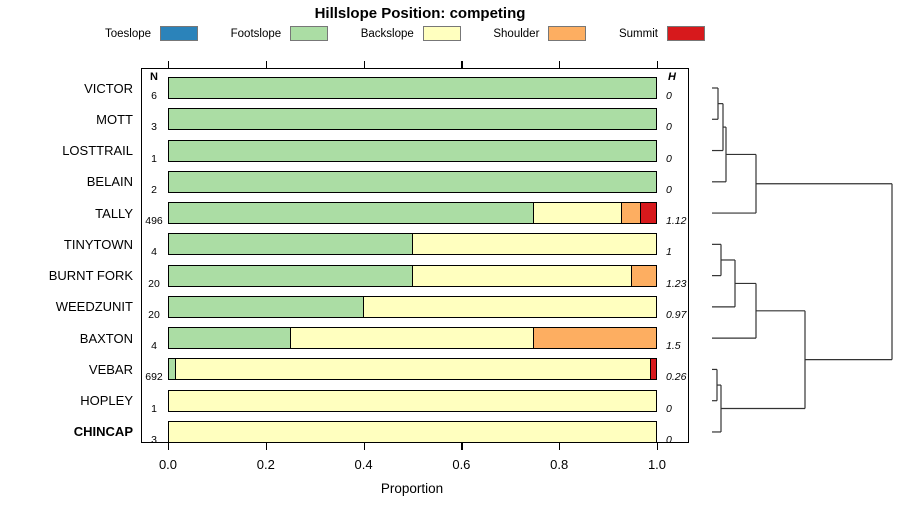 The image size is (900, 520). What do you see at coordinates (676, 314) in the screenshot?
I see `h-value: 0.97` at bounding box center [676, 314].